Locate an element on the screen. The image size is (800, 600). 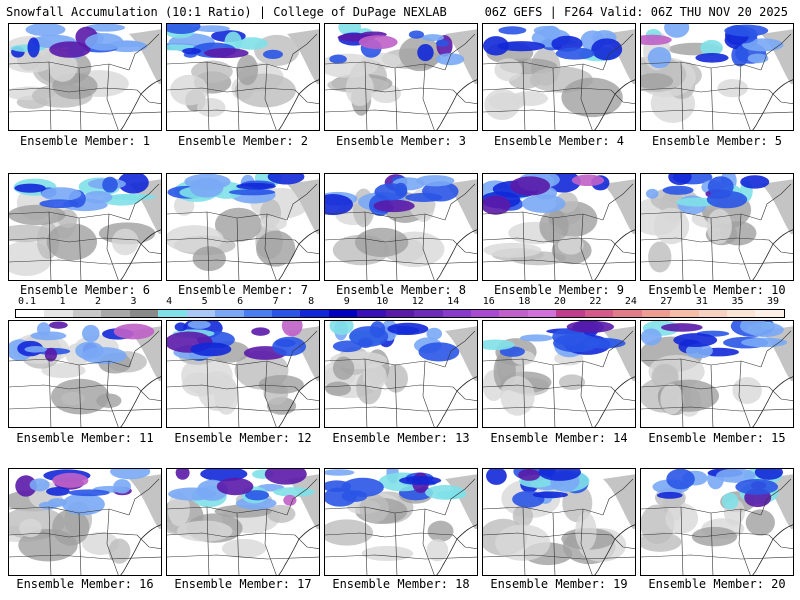
ensemble-member-label: Ensemble Member: 12 is located at coordinates (243, 438).